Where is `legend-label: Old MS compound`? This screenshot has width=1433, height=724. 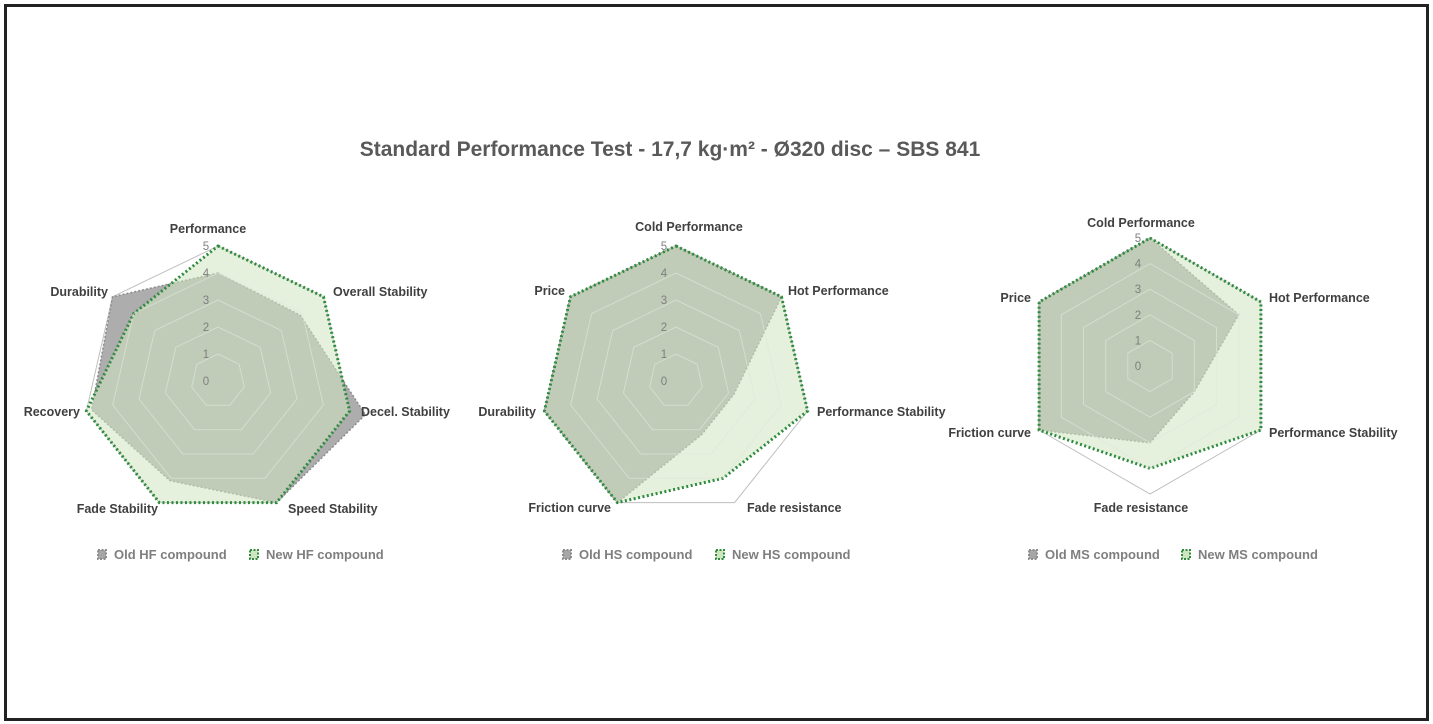 legend-label: Old MS compound is located at coordinates (1102, 554).